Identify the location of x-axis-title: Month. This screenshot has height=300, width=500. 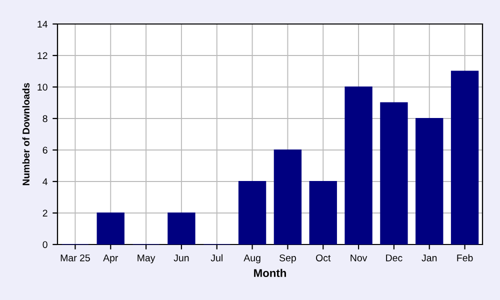
(270, 272).